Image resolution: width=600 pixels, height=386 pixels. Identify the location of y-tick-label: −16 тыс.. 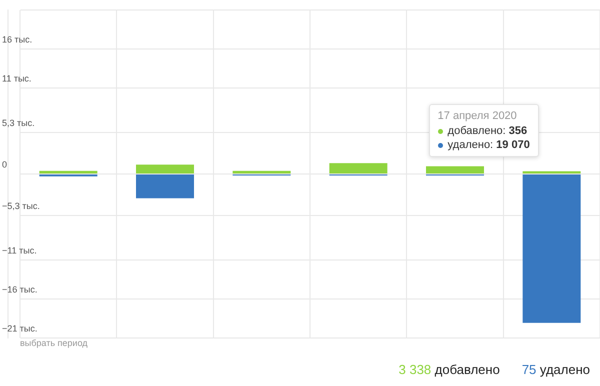
(20, 289).